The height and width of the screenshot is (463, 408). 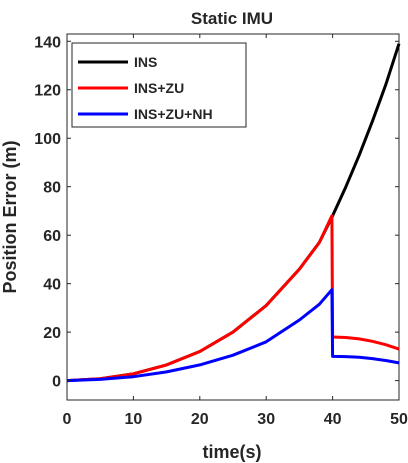 I want to click on y-tick-label: 80, so click(x=52, y=188).